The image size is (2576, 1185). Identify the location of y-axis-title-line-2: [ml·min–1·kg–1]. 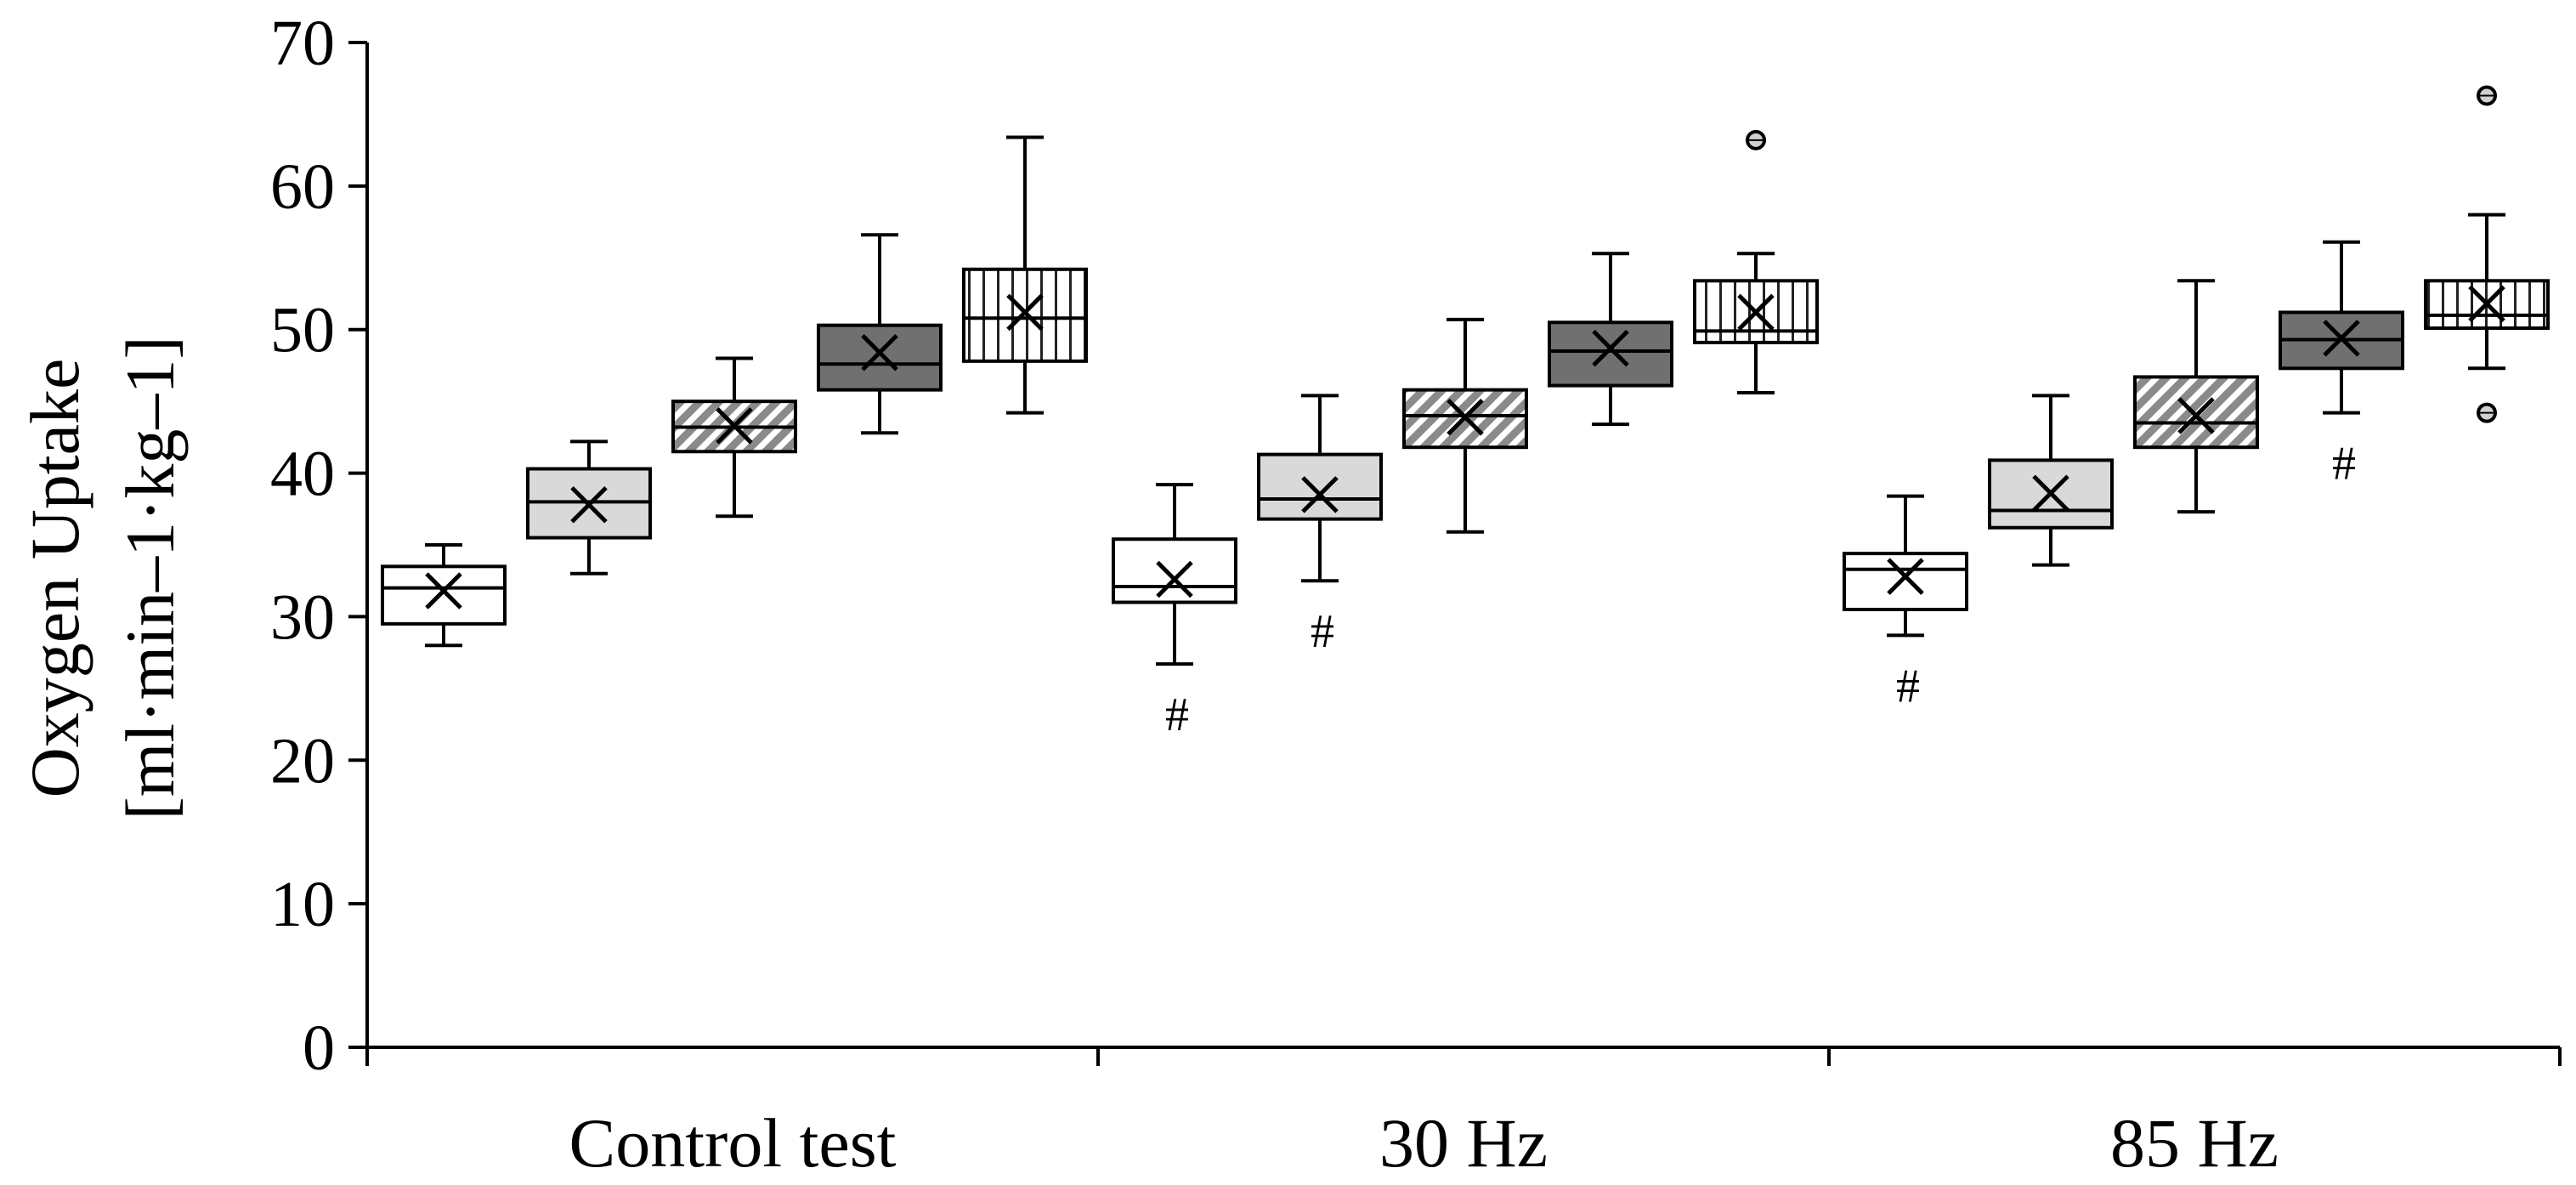
(150, 577).